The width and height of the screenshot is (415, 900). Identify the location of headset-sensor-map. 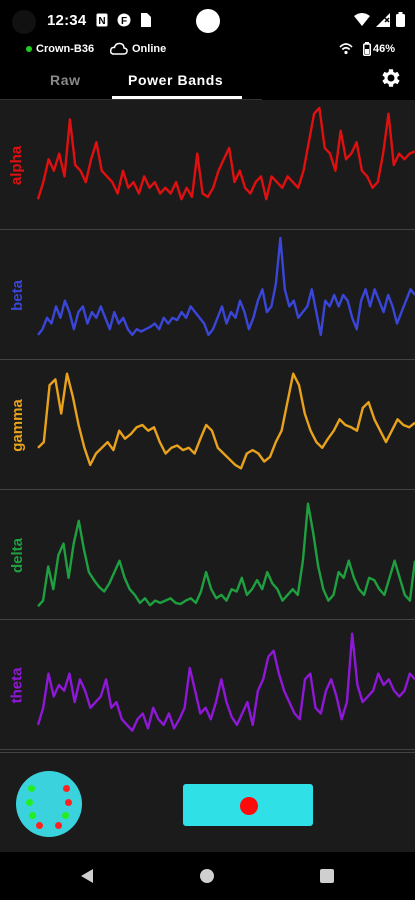
(49, 804).